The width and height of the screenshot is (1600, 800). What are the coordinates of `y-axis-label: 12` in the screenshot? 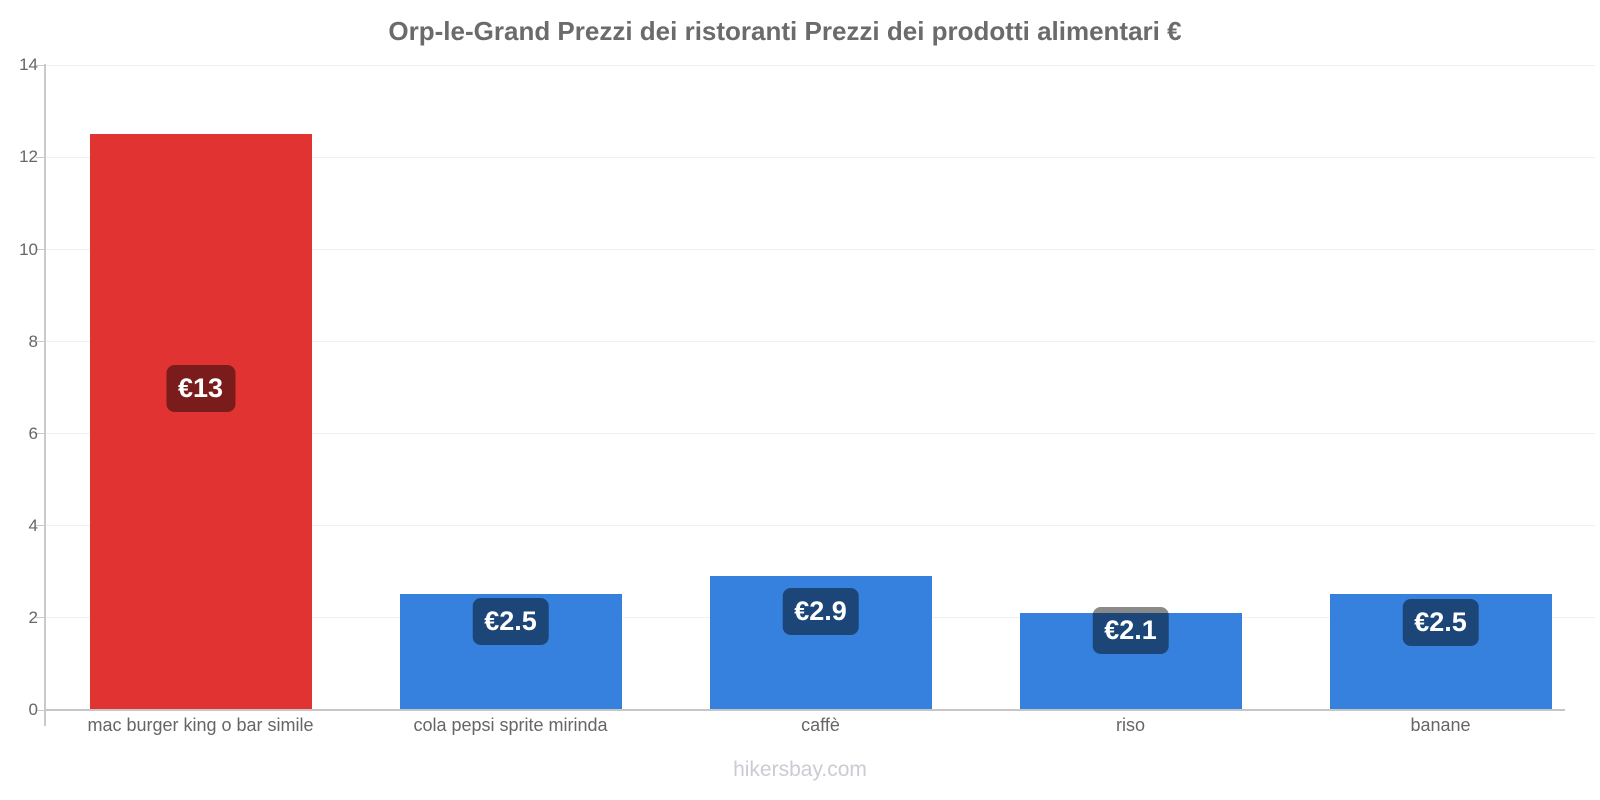 It's located at (28, 157).